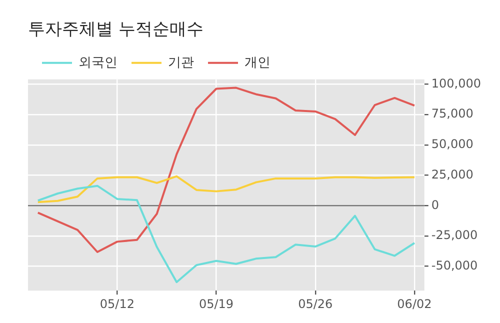  What do you see at coordinates (216, 303) in the screenshot?
I see `x-tick-label: 05/19` at bounding box center [216, 303].